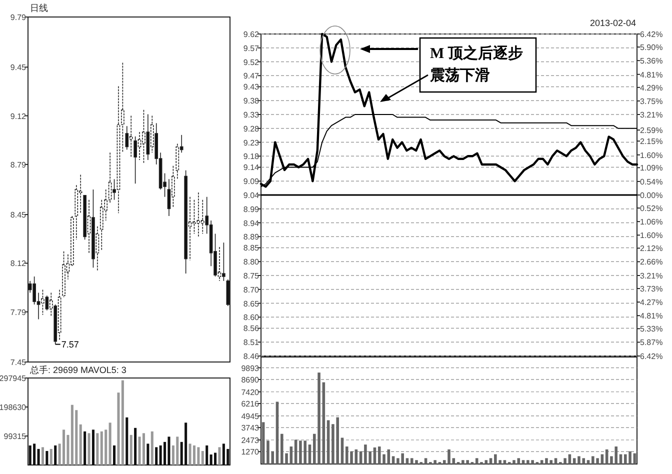 The image size is (672, 474). What do you see at coordinates (651, 195) in the screenshot?
I see `y2-tick-label: 0.00%` at bounding box center [651, 195].